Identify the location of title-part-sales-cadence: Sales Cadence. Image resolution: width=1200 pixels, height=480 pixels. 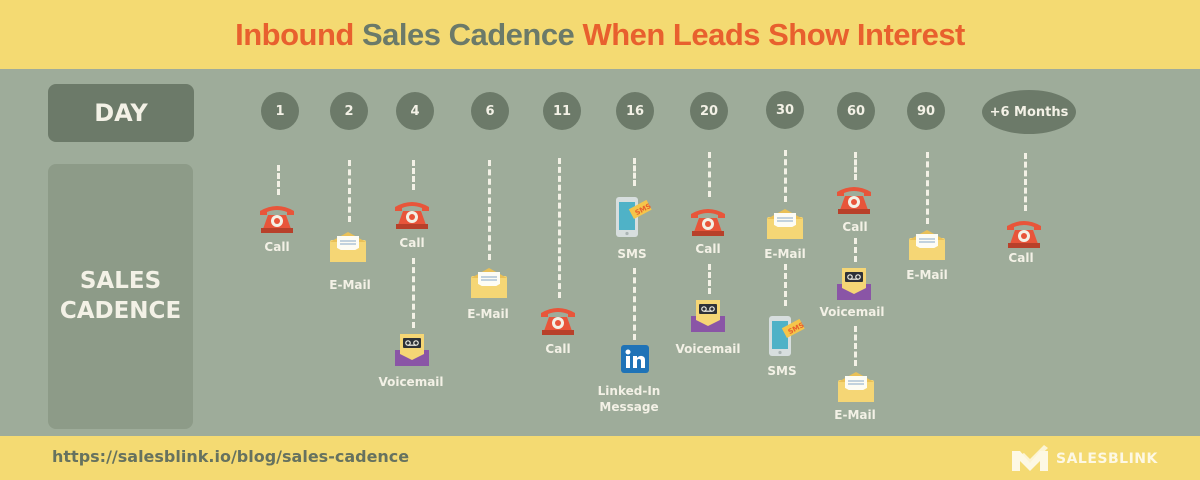
(468, 34).